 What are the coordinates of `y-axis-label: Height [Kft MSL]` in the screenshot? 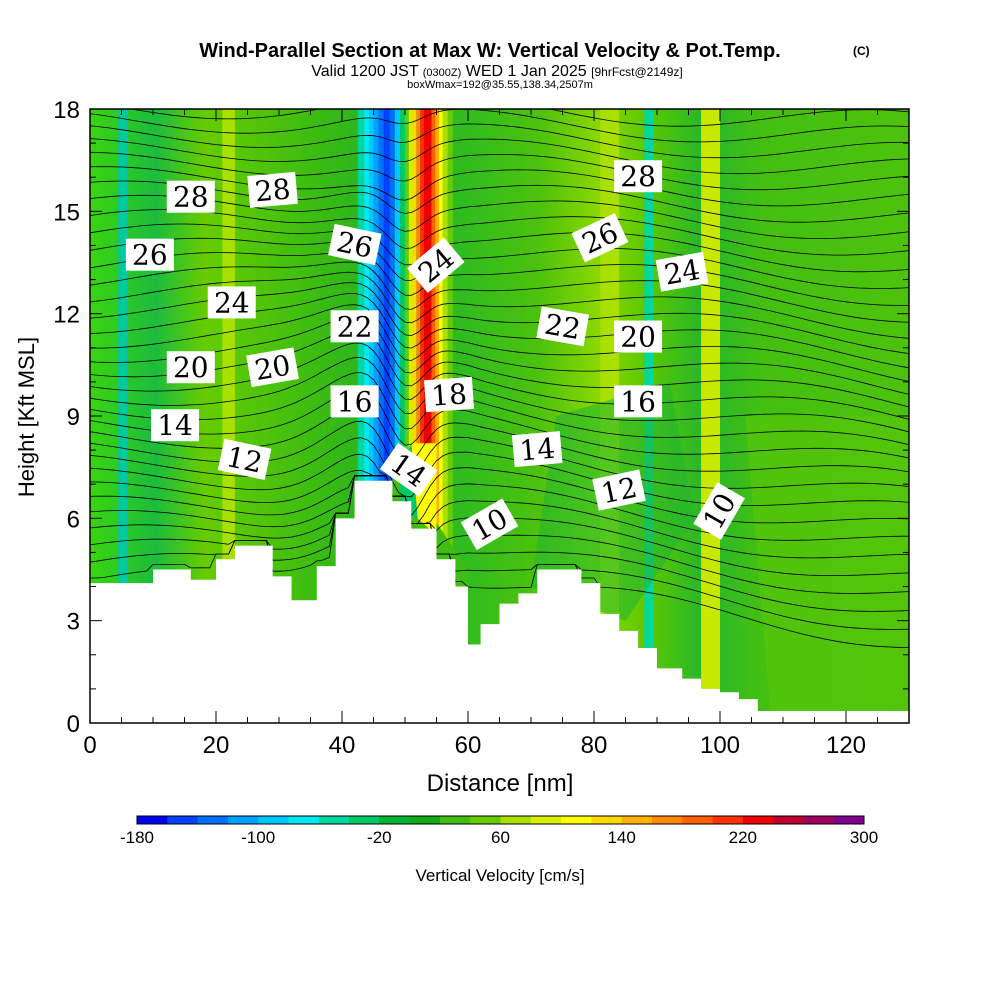 It's located at (26, 417).